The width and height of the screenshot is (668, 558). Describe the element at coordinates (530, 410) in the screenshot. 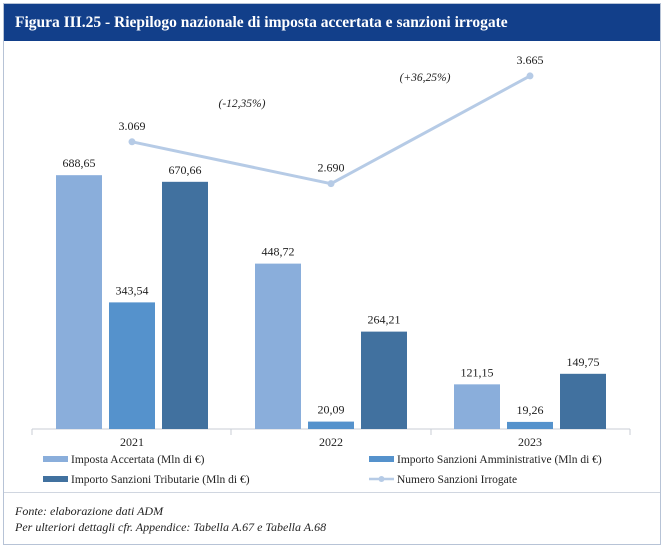

I see `bar-value-label: 19,26` at that location.